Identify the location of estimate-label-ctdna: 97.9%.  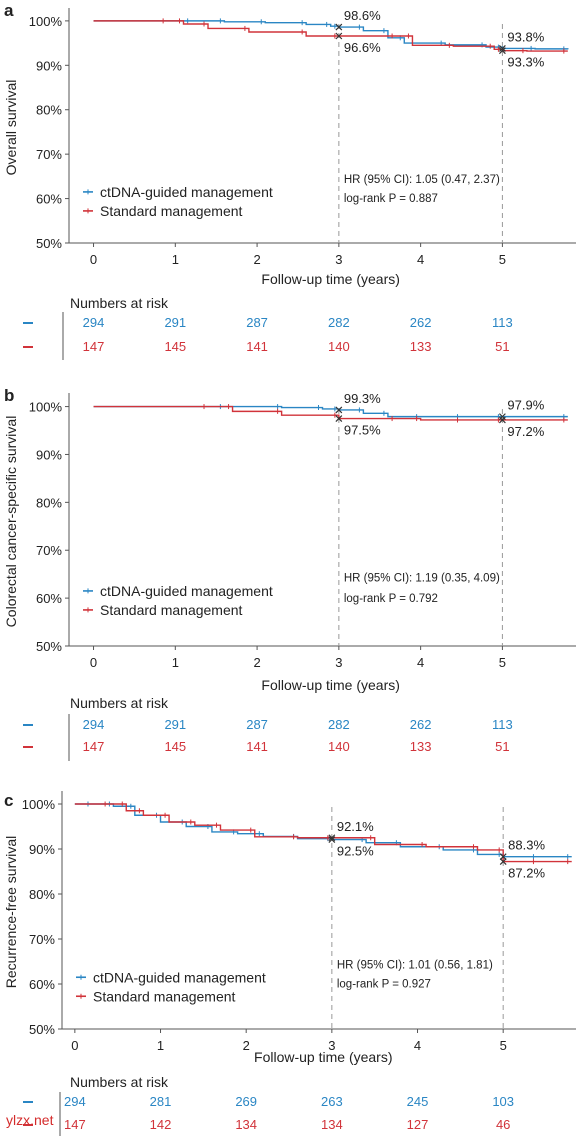
(525, 405).